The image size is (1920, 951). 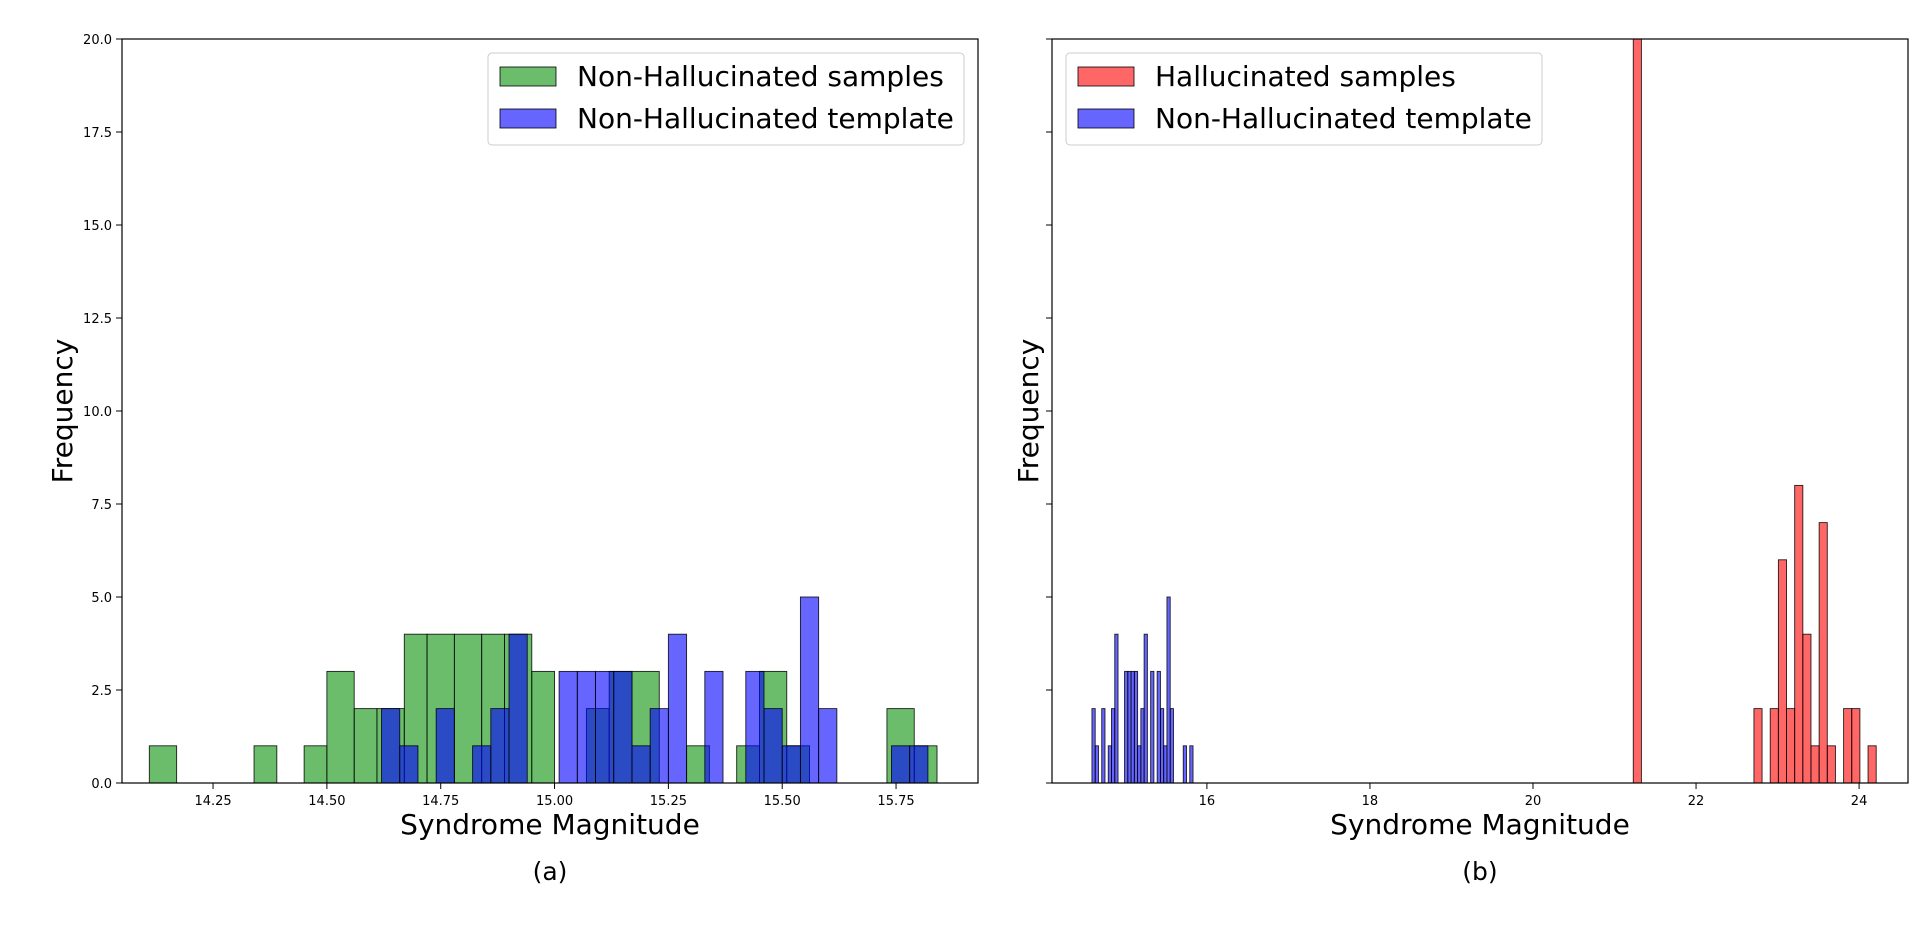 What do you see at coordinates (97, 412) in the screenshot?
I see `panel-a-ytick-label-4: 10.0` at bounding box center [97, 412].